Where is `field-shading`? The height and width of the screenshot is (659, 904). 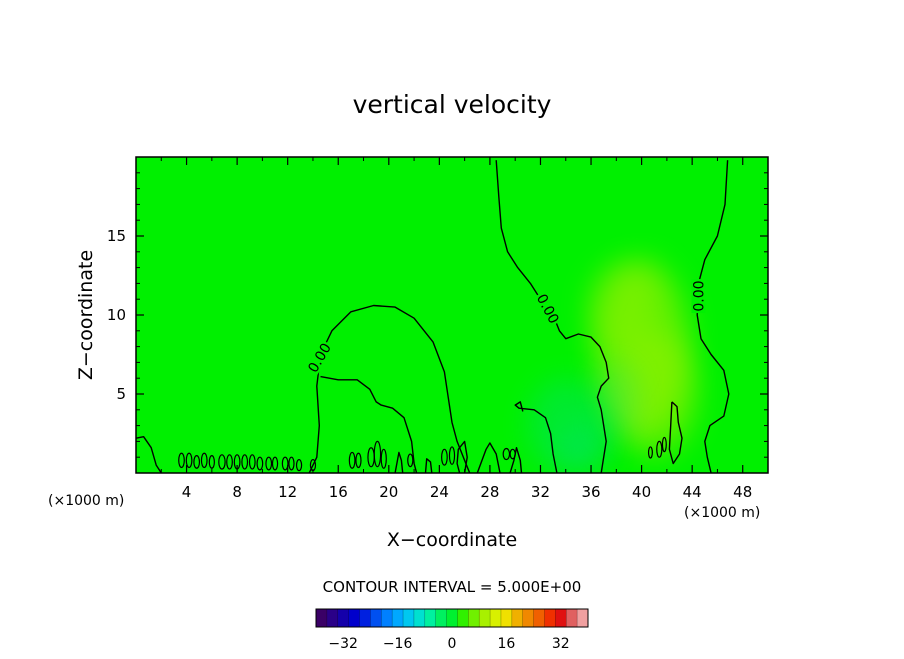
field-shading is located at coordinates (613, 366).